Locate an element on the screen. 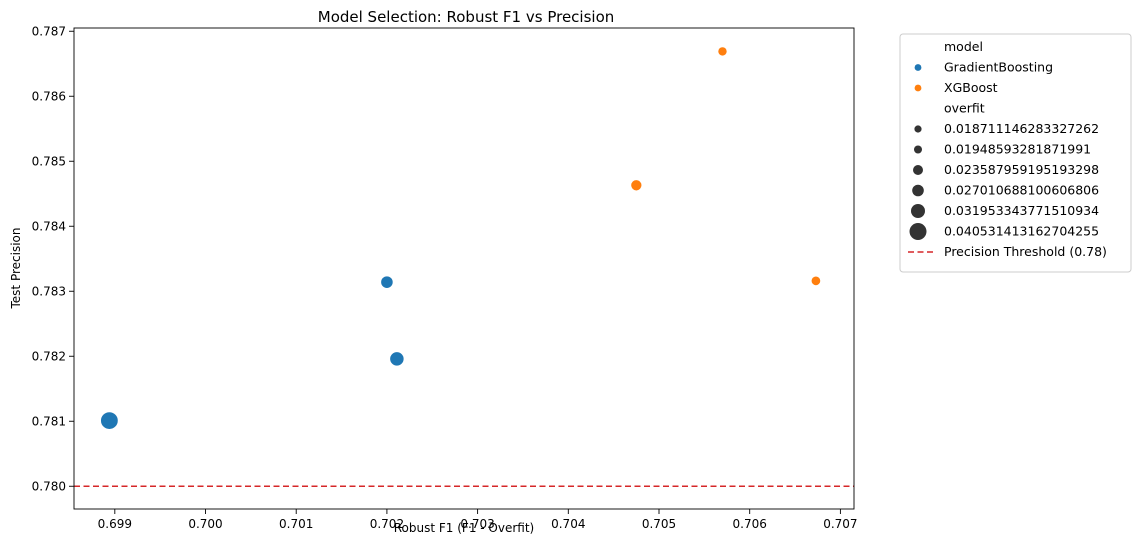  y-tick-label: 0.781 is located at coordinates (49, 421).